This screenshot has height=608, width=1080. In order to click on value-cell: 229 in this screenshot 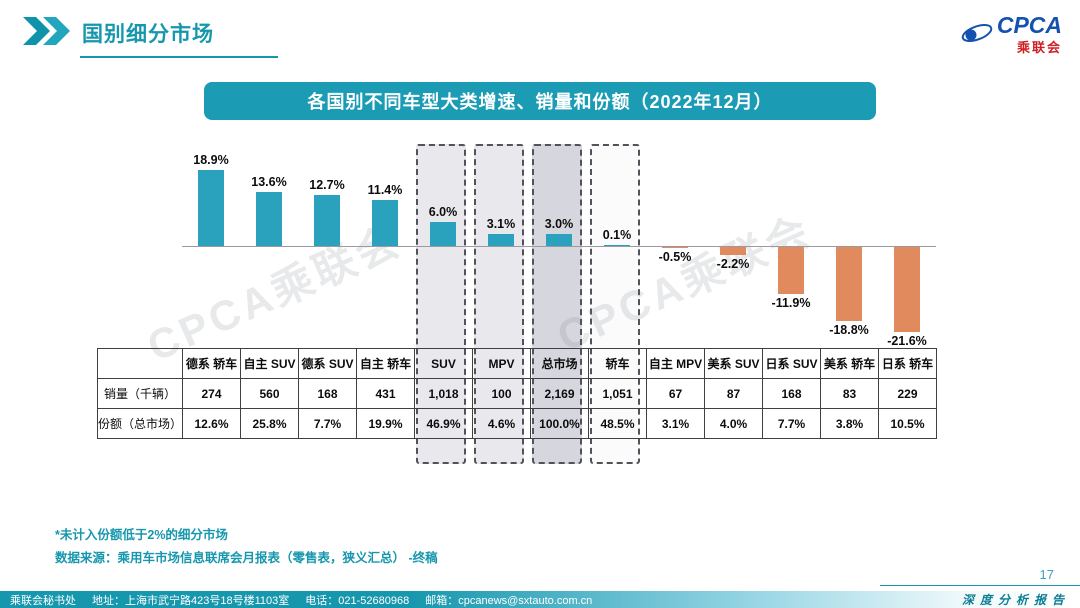, I will do `click(907, 393)`.